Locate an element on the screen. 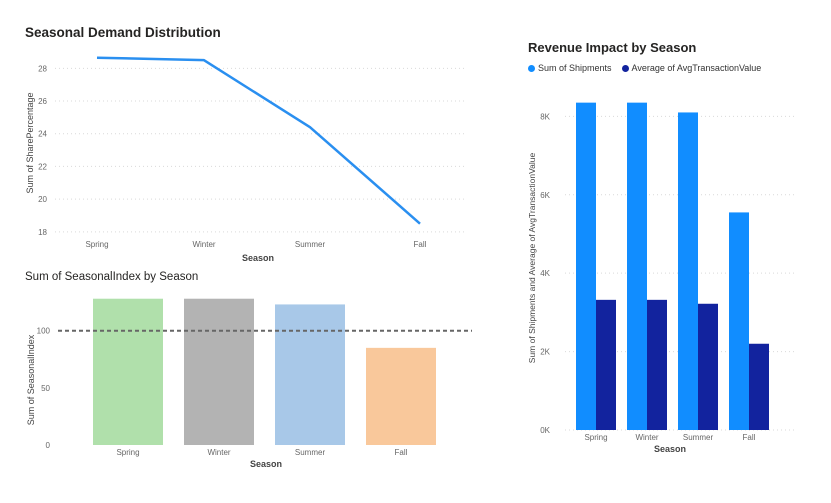 The width and height of the screenshot is (831, 503). legend-label-shipments: Sum of Shipments is located at coordinates (575, 68).